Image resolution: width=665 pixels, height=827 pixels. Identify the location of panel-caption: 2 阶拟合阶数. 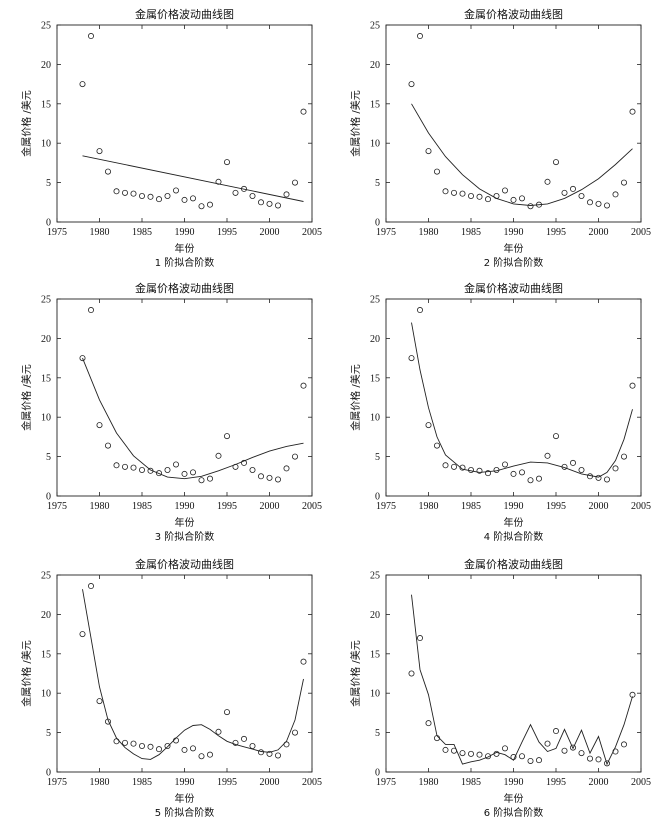
(514, 262).